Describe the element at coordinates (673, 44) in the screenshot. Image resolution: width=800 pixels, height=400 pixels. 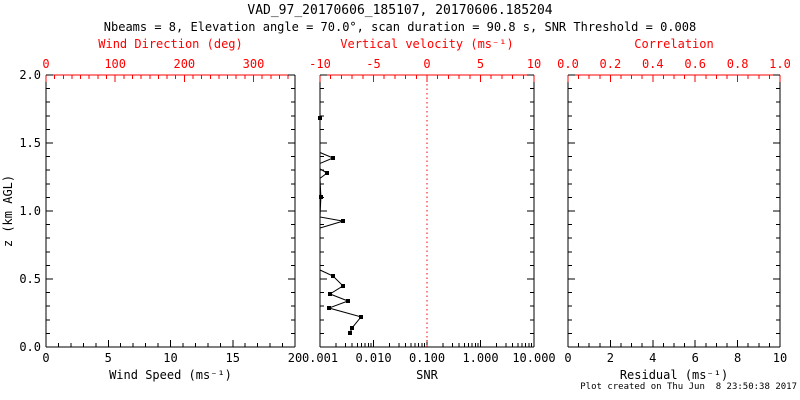
I see `top-axis-title: Correlation` at that location.